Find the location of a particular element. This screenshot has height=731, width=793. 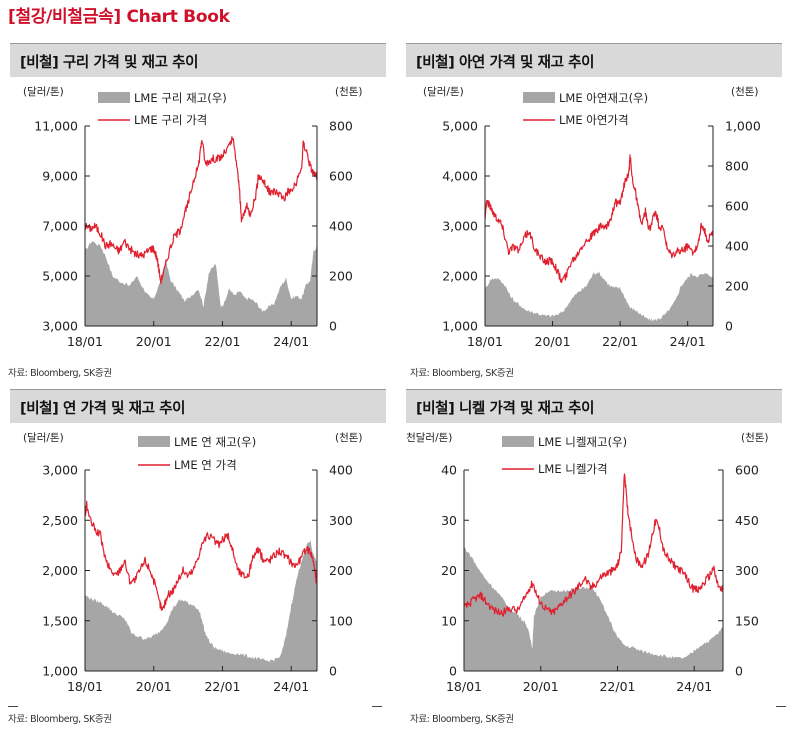

legend-label-inventory: LME 구리 재고(우) is located at coordinates (180, 98).